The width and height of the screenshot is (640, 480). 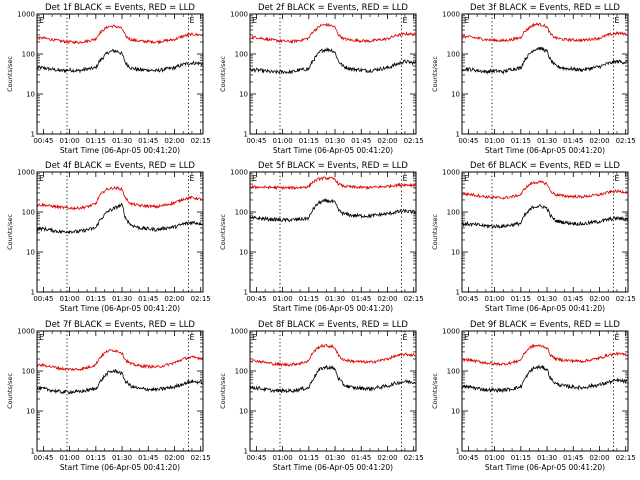 I want to click on panel-title: Det 5f BLACK = Events, RED = LLD, so click(x=333, y=166).